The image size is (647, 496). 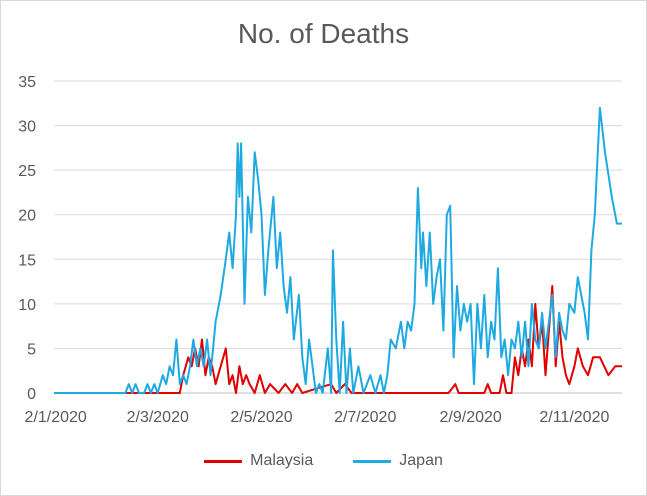 I want to click on legend-swatch-malaysia, so click(x=223, y=461).